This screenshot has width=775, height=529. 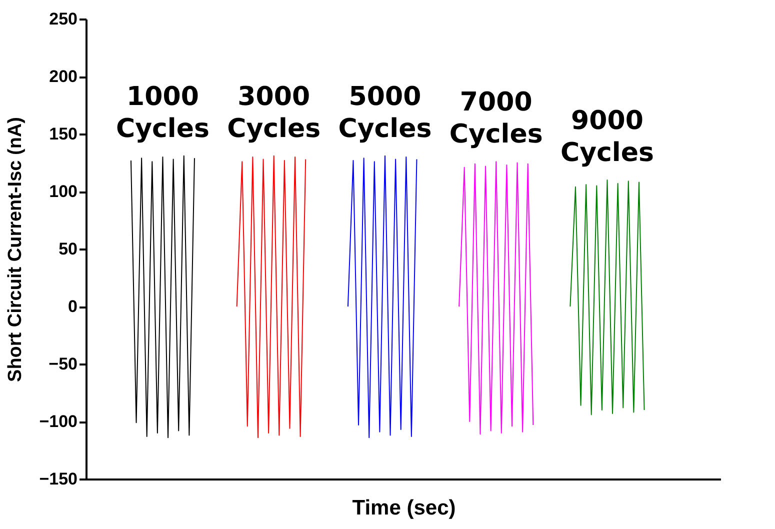 I want to click on series-label: 7000 Cycles, so click(x=496, y=119).